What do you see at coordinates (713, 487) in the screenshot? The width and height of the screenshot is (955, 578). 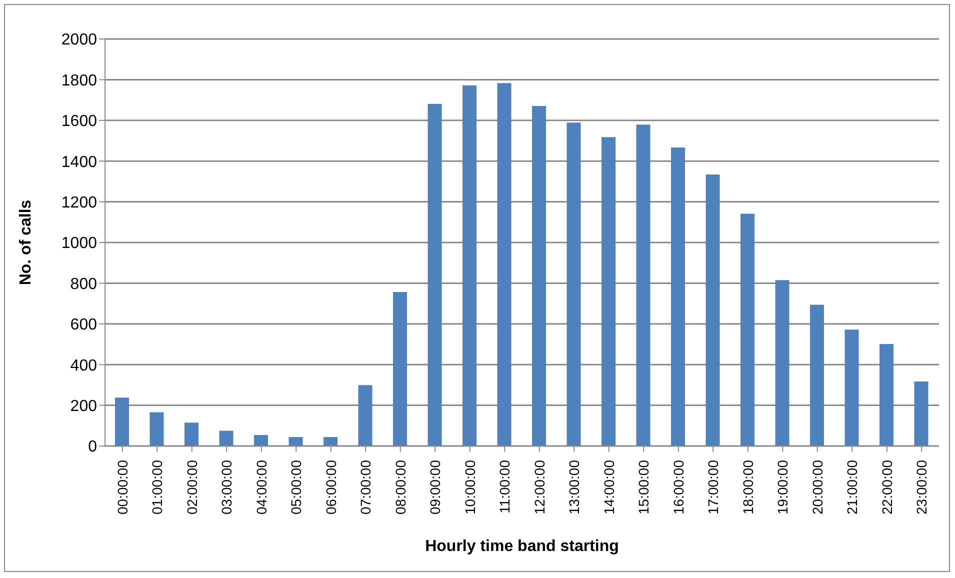 I see `x-tick-label: 17:00:00` at bounding box center [713, 487].